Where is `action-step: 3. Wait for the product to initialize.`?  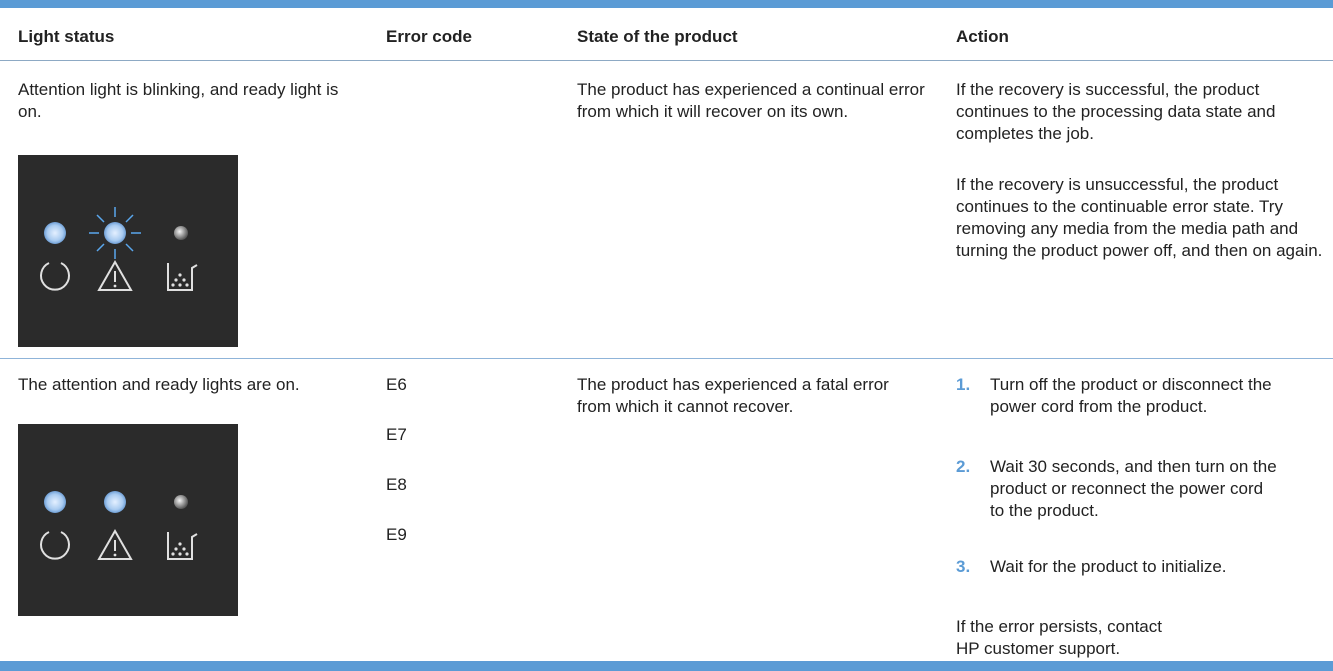
action-step: 3. Wait for the product to initialize. is located at coordinates (1142, 567).